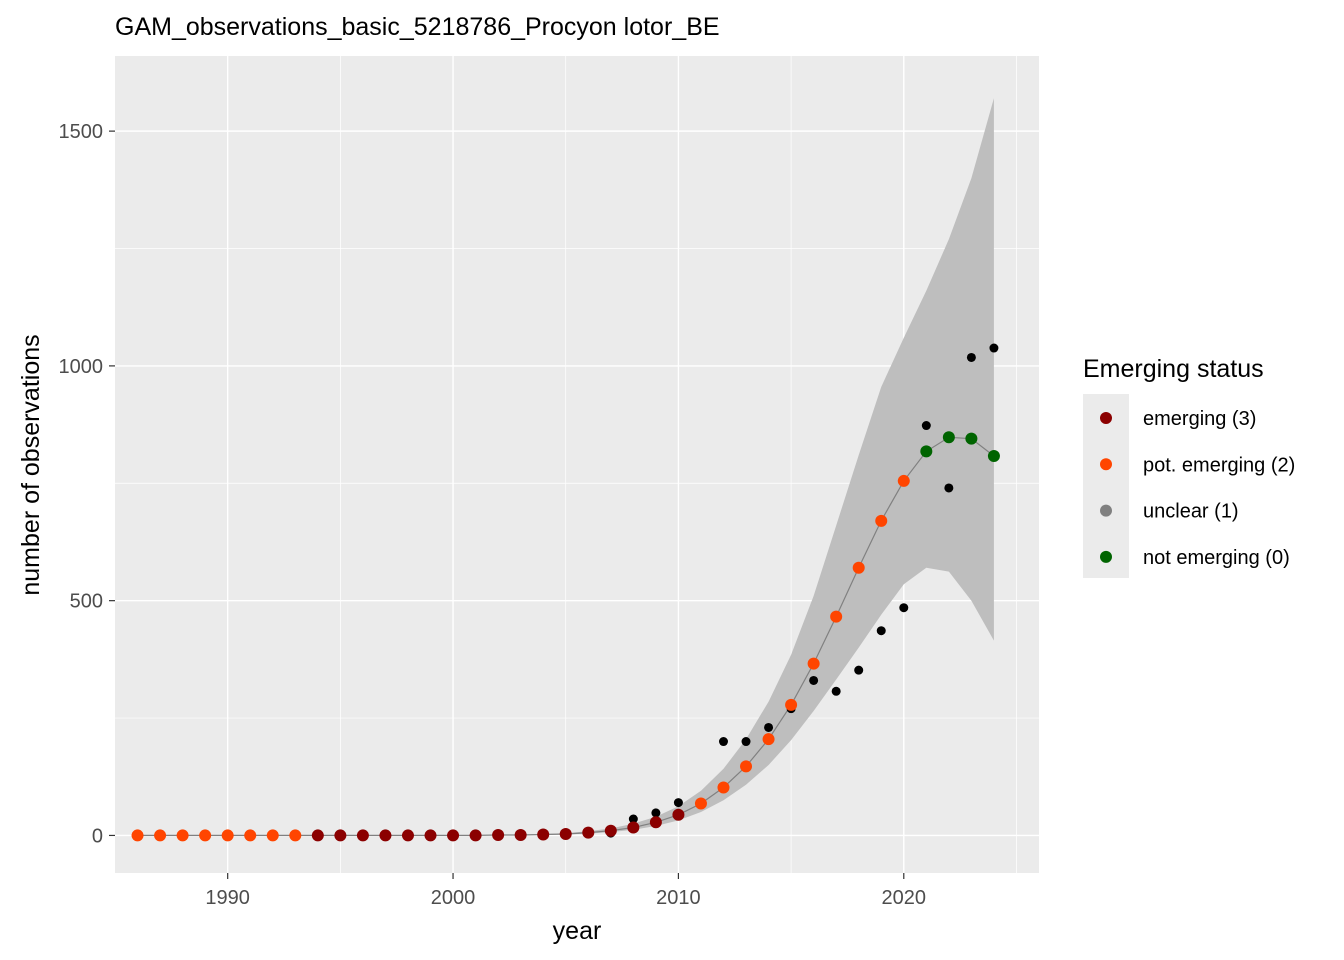 Image resolution: width=1344 pixels, height=960 pixels. I want to click on x-tick-label: 2010, so click(678, 898).